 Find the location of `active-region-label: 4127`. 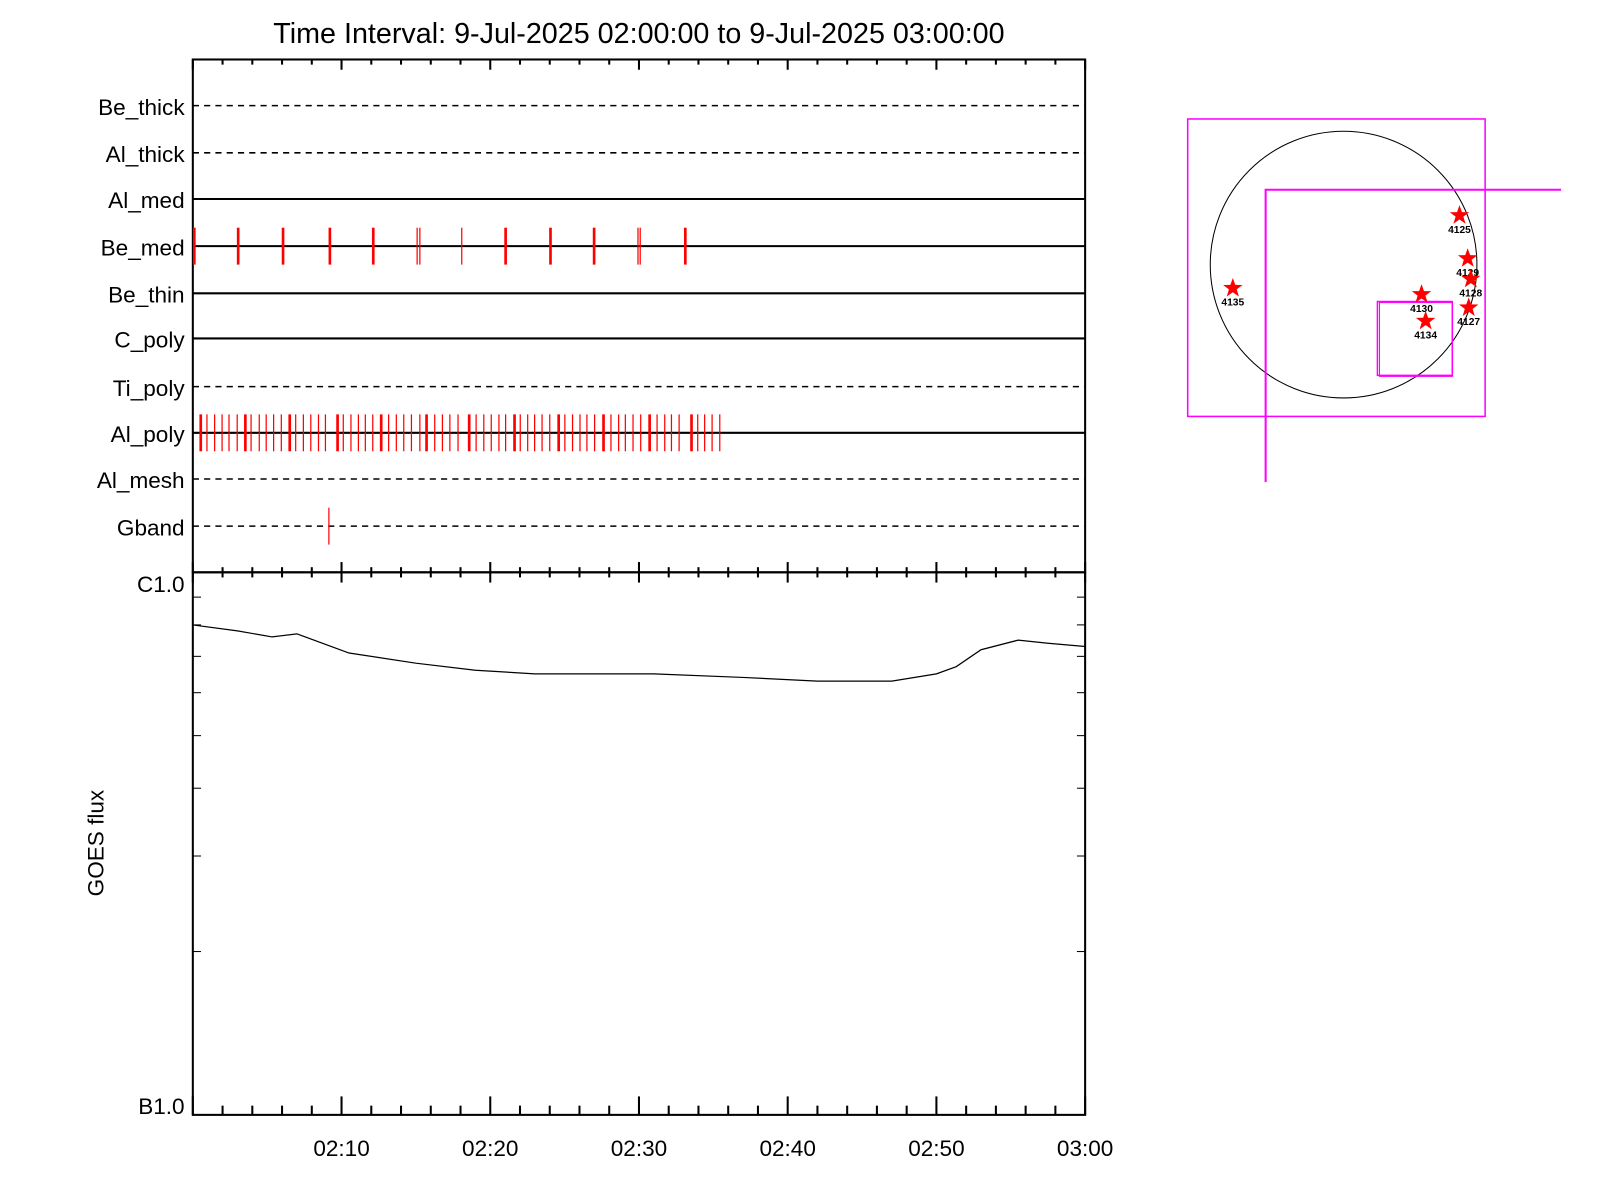

active-region-label: 4127 is located at coordinates (1468, 322).